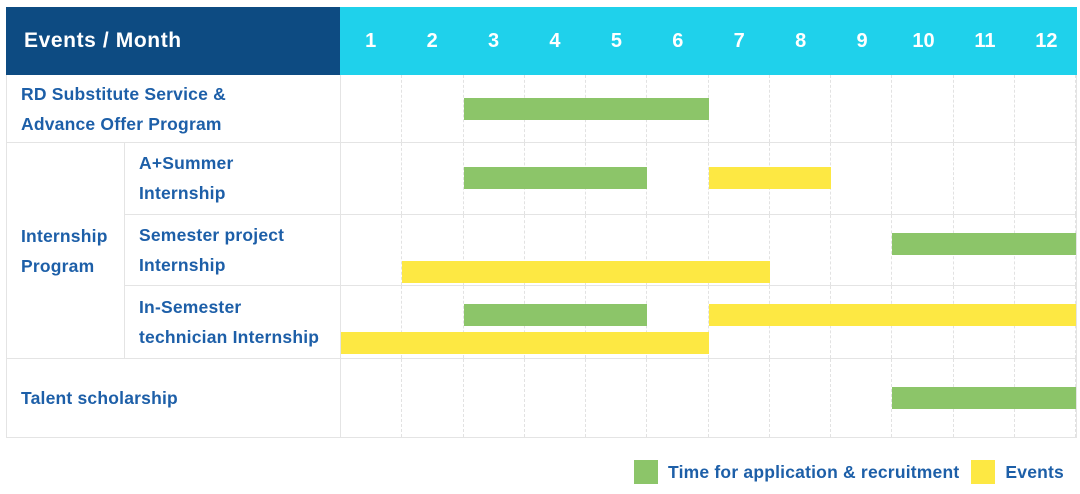 The height and width of the screenshot is (494, 1080). What do you see at coordinates (233, 178) in the screenshot?
I see `row-label: A+Summer Internship` at bounding box center [233, 178].